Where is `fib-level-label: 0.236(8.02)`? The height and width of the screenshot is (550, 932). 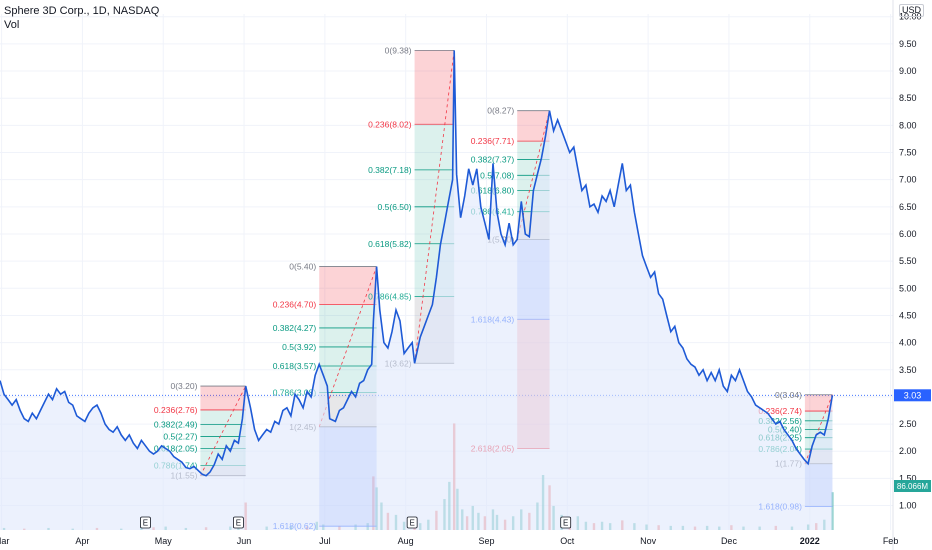
fib-level-label: 0.236(8.02) is located at coordinates (390, 124).